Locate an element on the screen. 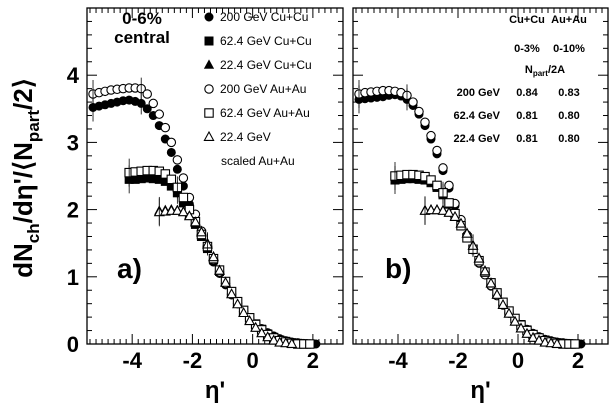  legend-entry: 200 GeV Cu+Cu is located at coordinates (264, 17).